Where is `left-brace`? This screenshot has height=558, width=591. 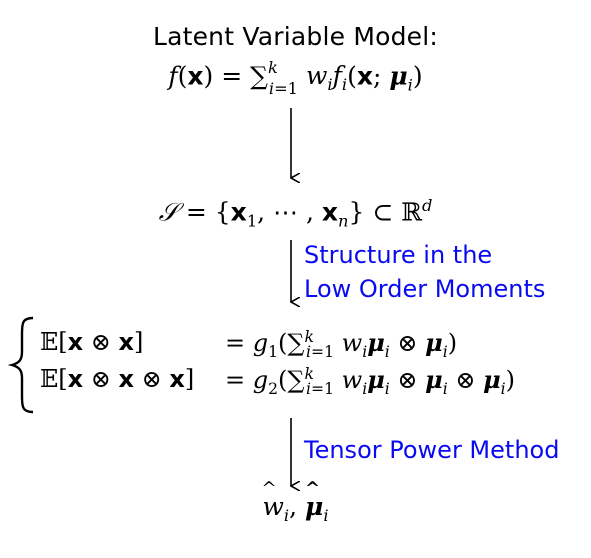
left-brace is located at coordinates (20, 365).